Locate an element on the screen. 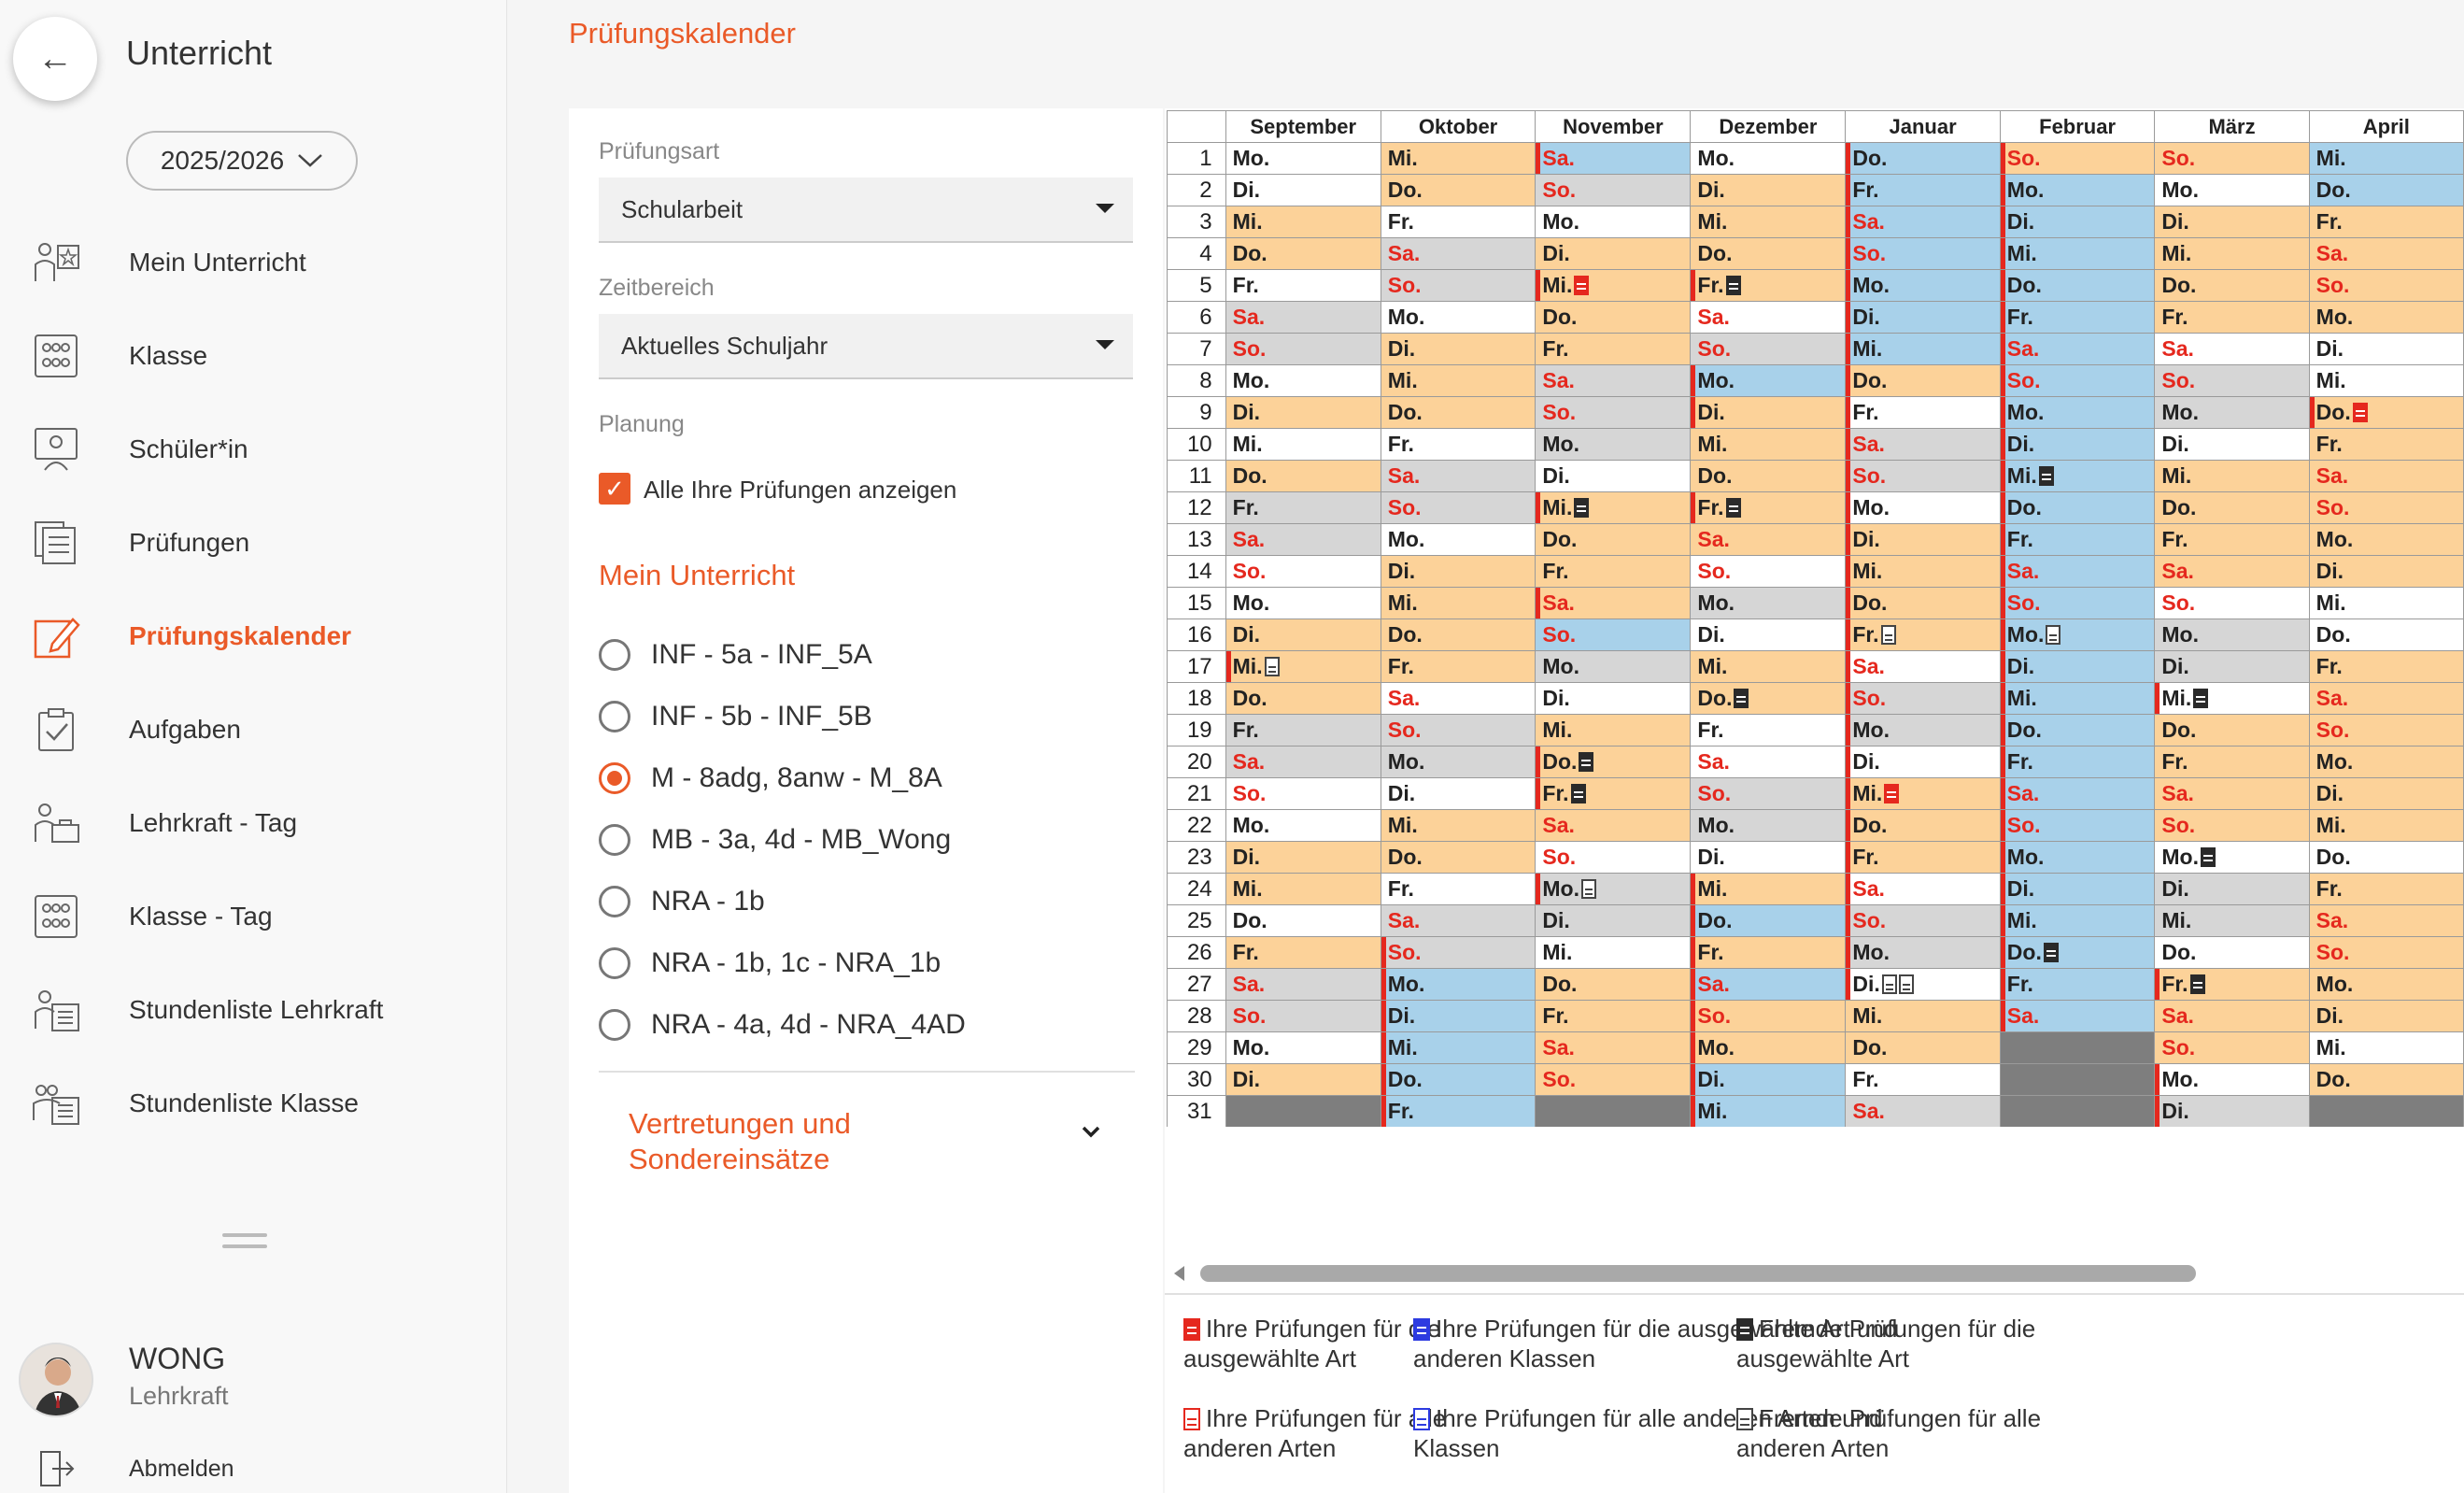 This screenshot has height=1493, width=2464. logout-button: Abmelden is located at coordinates (252, 1468).